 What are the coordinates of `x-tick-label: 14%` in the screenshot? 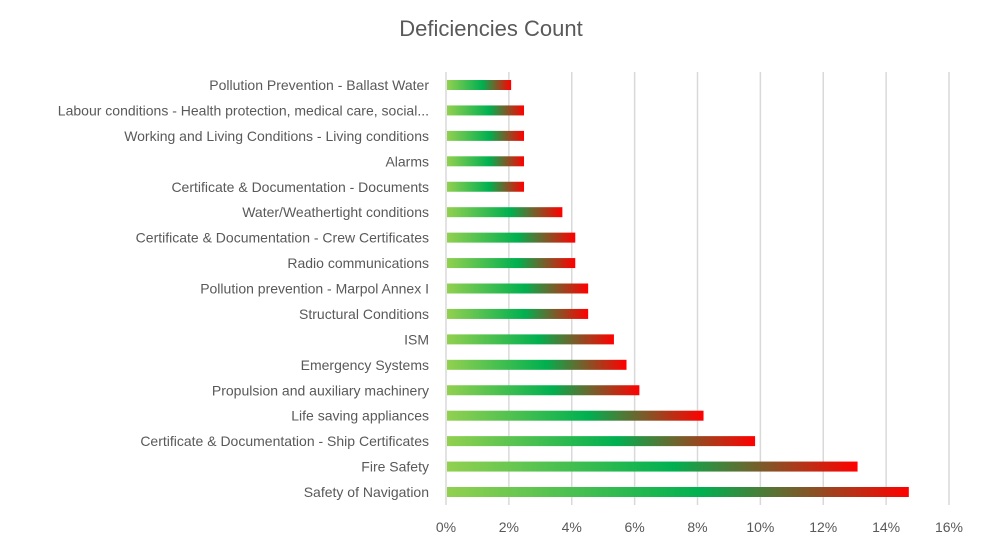 It's located at (886, 527).